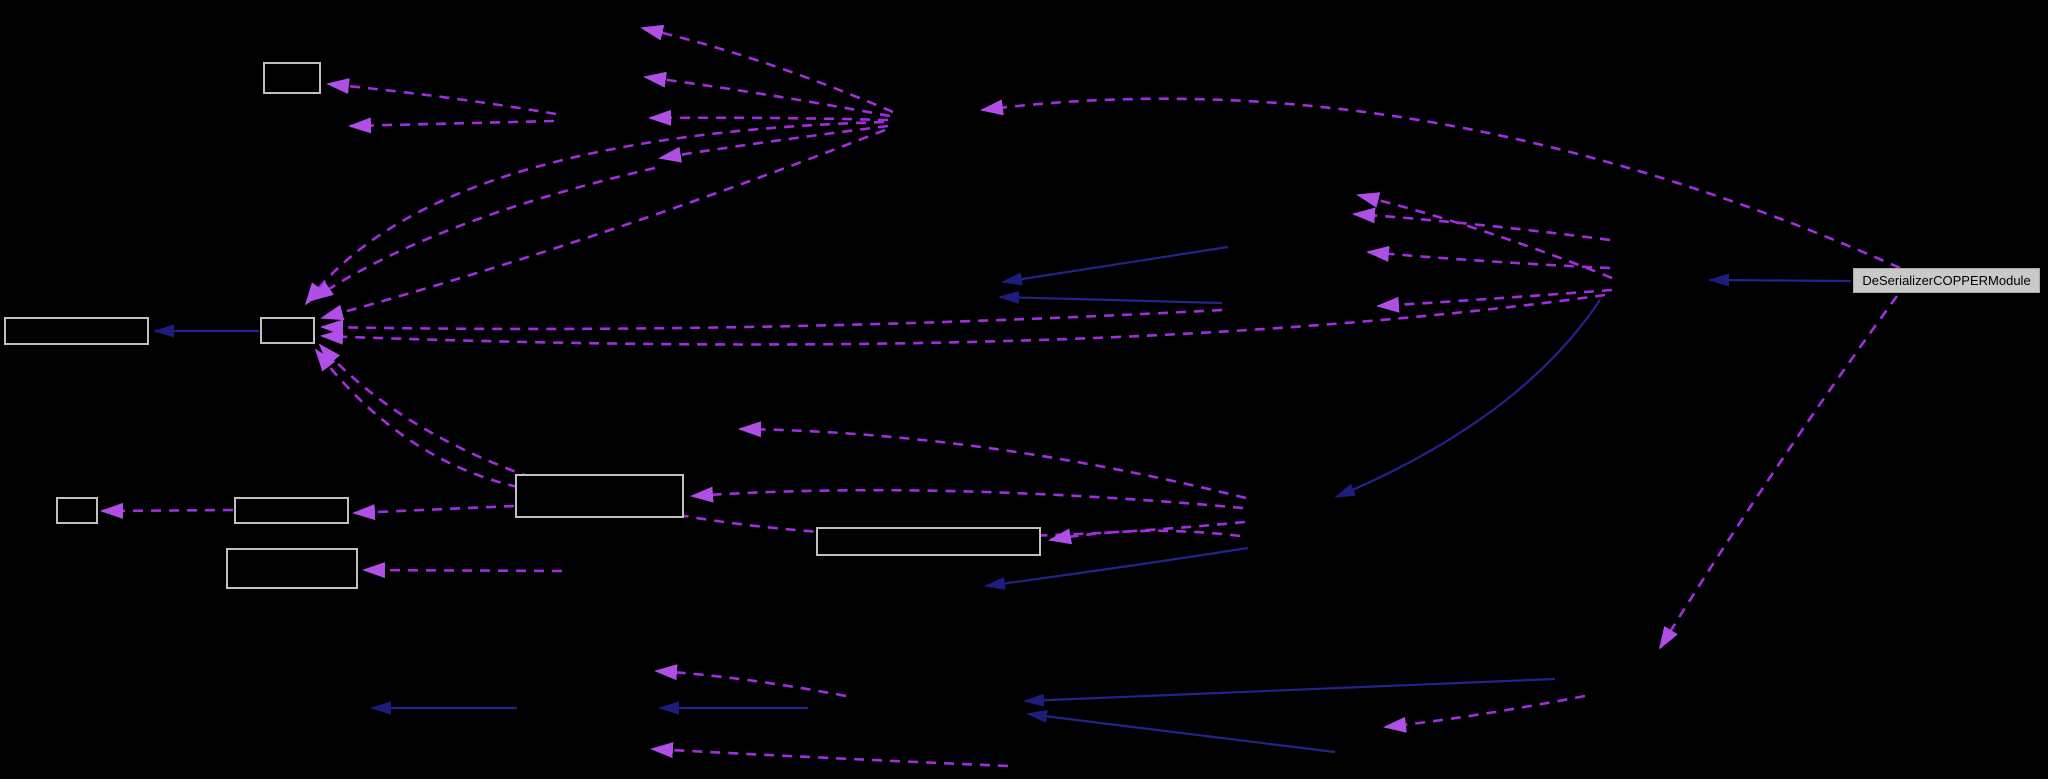 Image resolution: width=2048 pixels, height=779 pixels. I want to click on graph-edge-m31, so click(992, 460).